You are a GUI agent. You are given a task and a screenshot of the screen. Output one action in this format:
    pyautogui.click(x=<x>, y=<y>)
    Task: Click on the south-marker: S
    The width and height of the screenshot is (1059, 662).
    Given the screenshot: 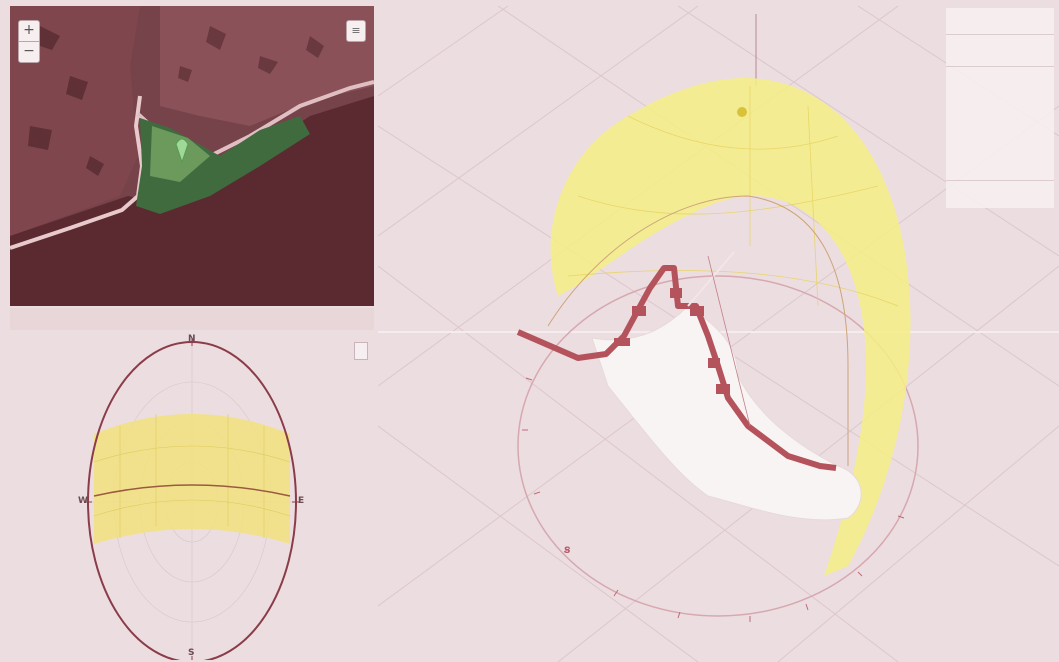 What is the action you would take?
    pyautogui.click(x=567, y=551)
    